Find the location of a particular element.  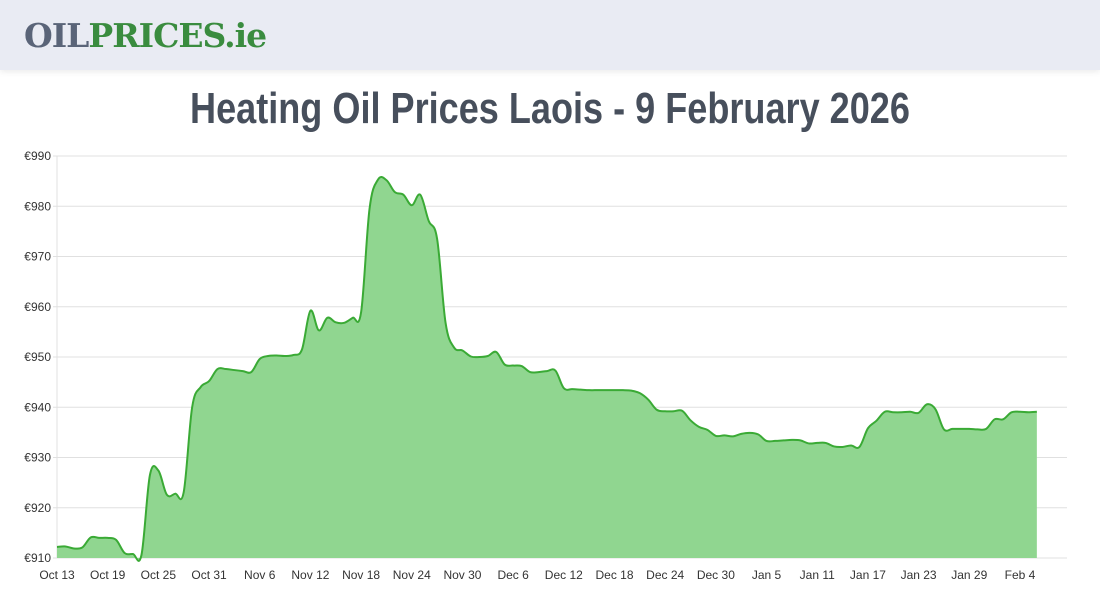

x-tick-label: Dec 24 is located at coordinates (665, 575).